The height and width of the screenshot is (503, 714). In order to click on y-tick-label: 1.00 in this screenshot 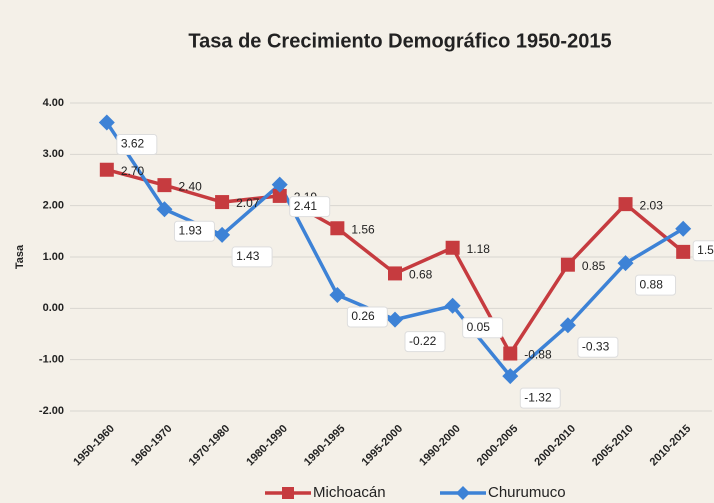, I will do `click(53, 257)`.